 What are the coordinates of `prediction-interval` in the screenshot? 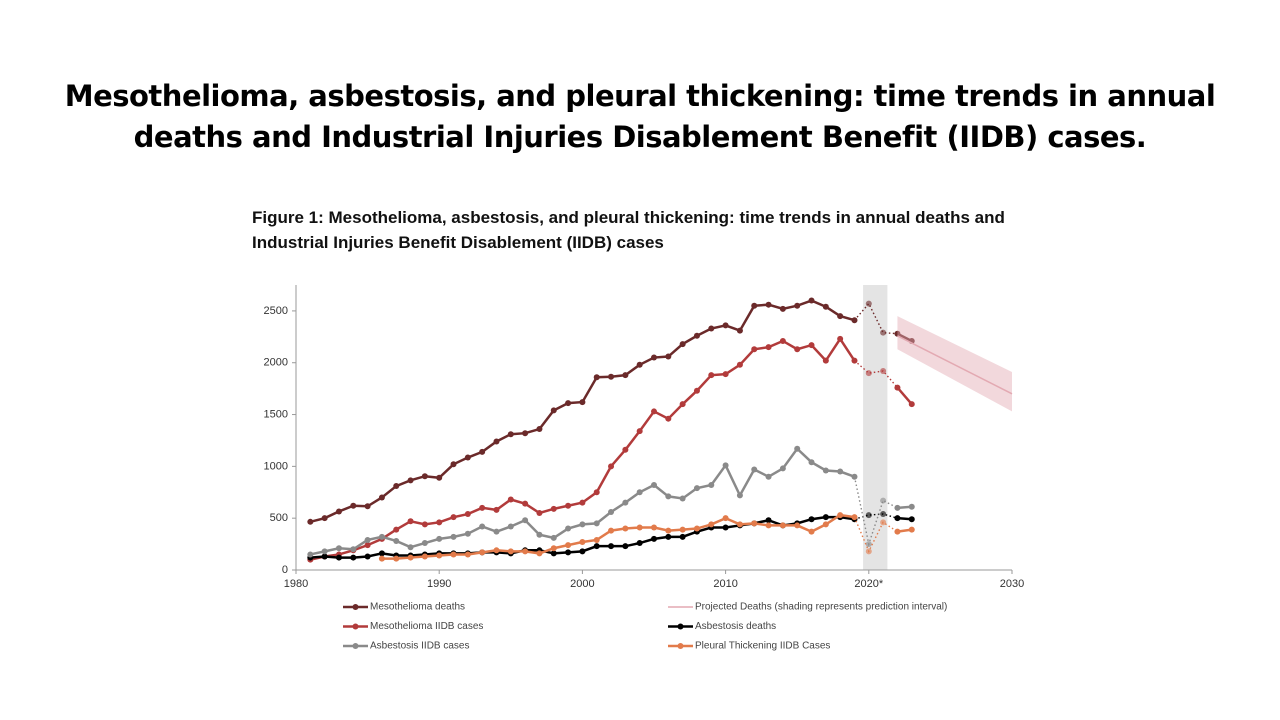 It's located at (954, 364).